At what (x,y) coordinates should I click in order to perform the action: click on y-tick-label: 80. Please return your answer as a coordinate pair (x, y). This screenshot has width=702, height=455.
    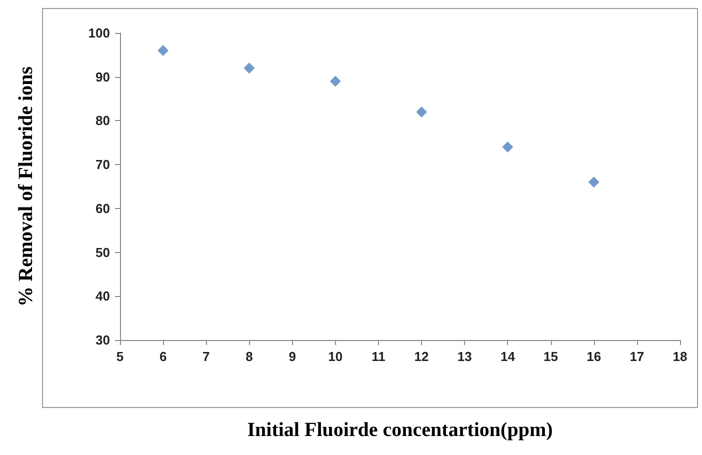
    Looking at the image, I should click on (103, 120).